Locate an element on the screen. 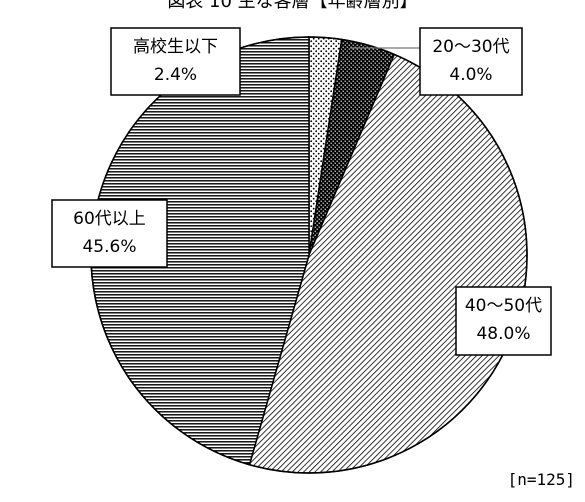 This screenshot has height=502, width=585. data-label-category-0: 高校生以下 is located at coordinates (175, 47).